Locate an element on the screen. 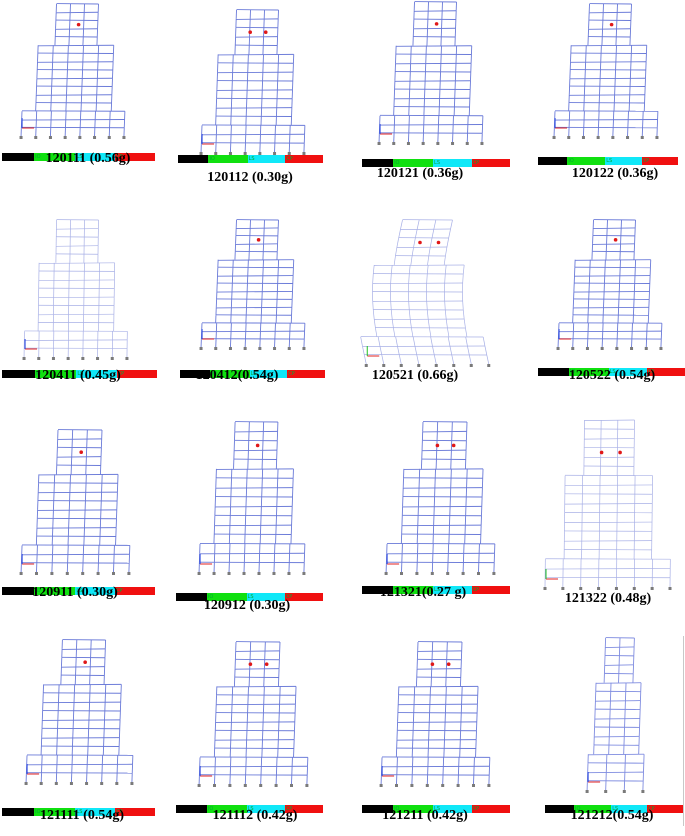 This screenshot has height=836, width=685. panel-caption: 120112 (0.30g) is located at coordinates (250, 177).